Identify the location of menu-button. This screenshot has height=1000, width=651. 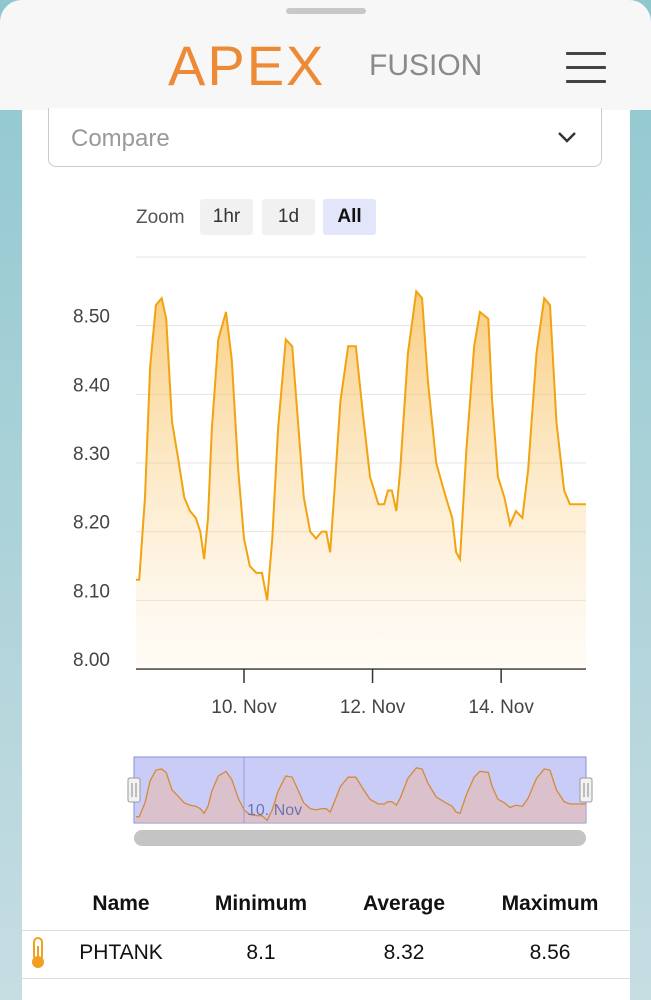
(586, 73).